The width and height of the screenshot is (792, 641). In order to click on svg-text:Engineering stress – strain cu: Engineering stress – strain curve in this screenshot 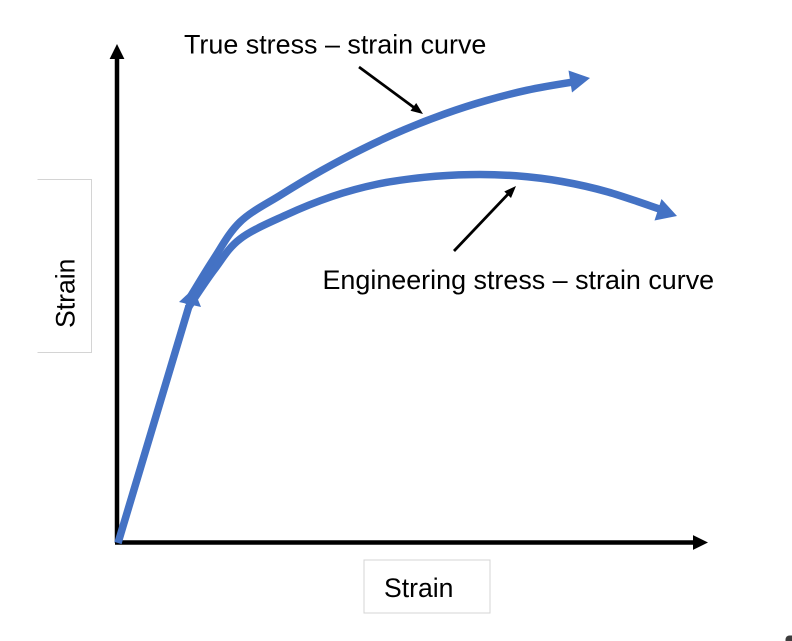, I will do `click(519, 280)`.